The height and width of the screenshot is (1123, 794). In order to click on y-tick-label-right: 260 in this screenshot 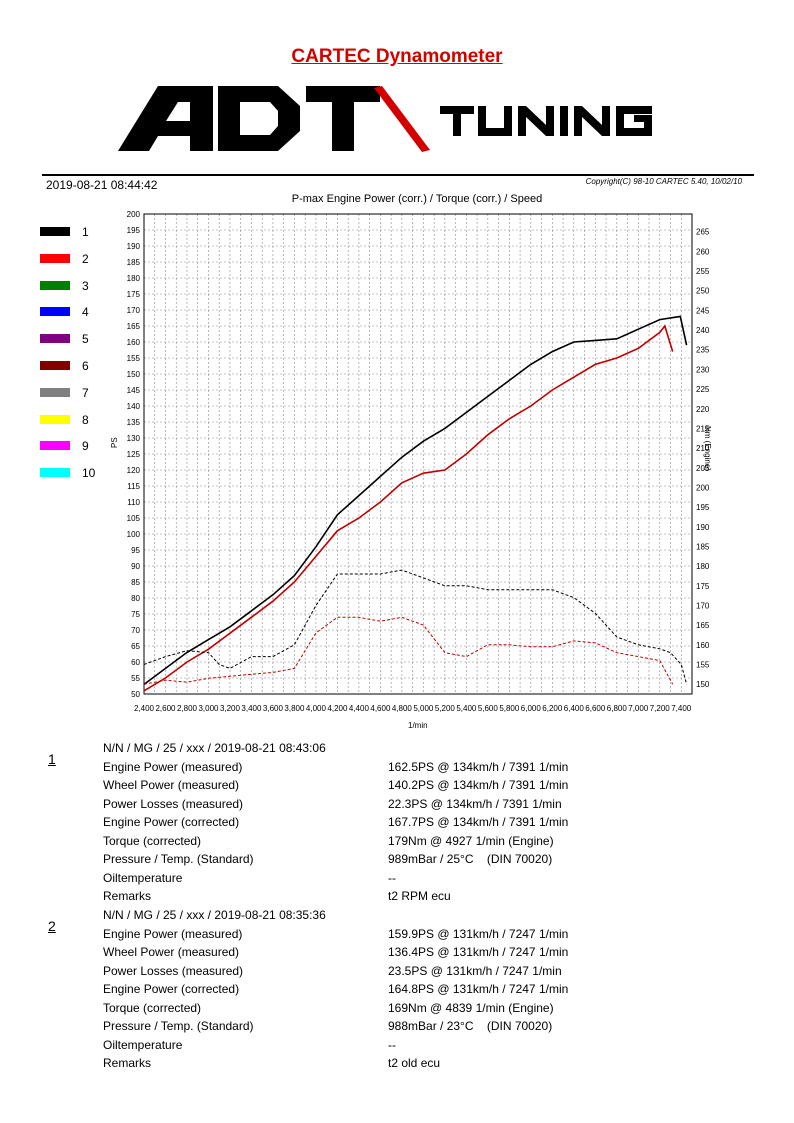, I will do `click(703, 251)`.